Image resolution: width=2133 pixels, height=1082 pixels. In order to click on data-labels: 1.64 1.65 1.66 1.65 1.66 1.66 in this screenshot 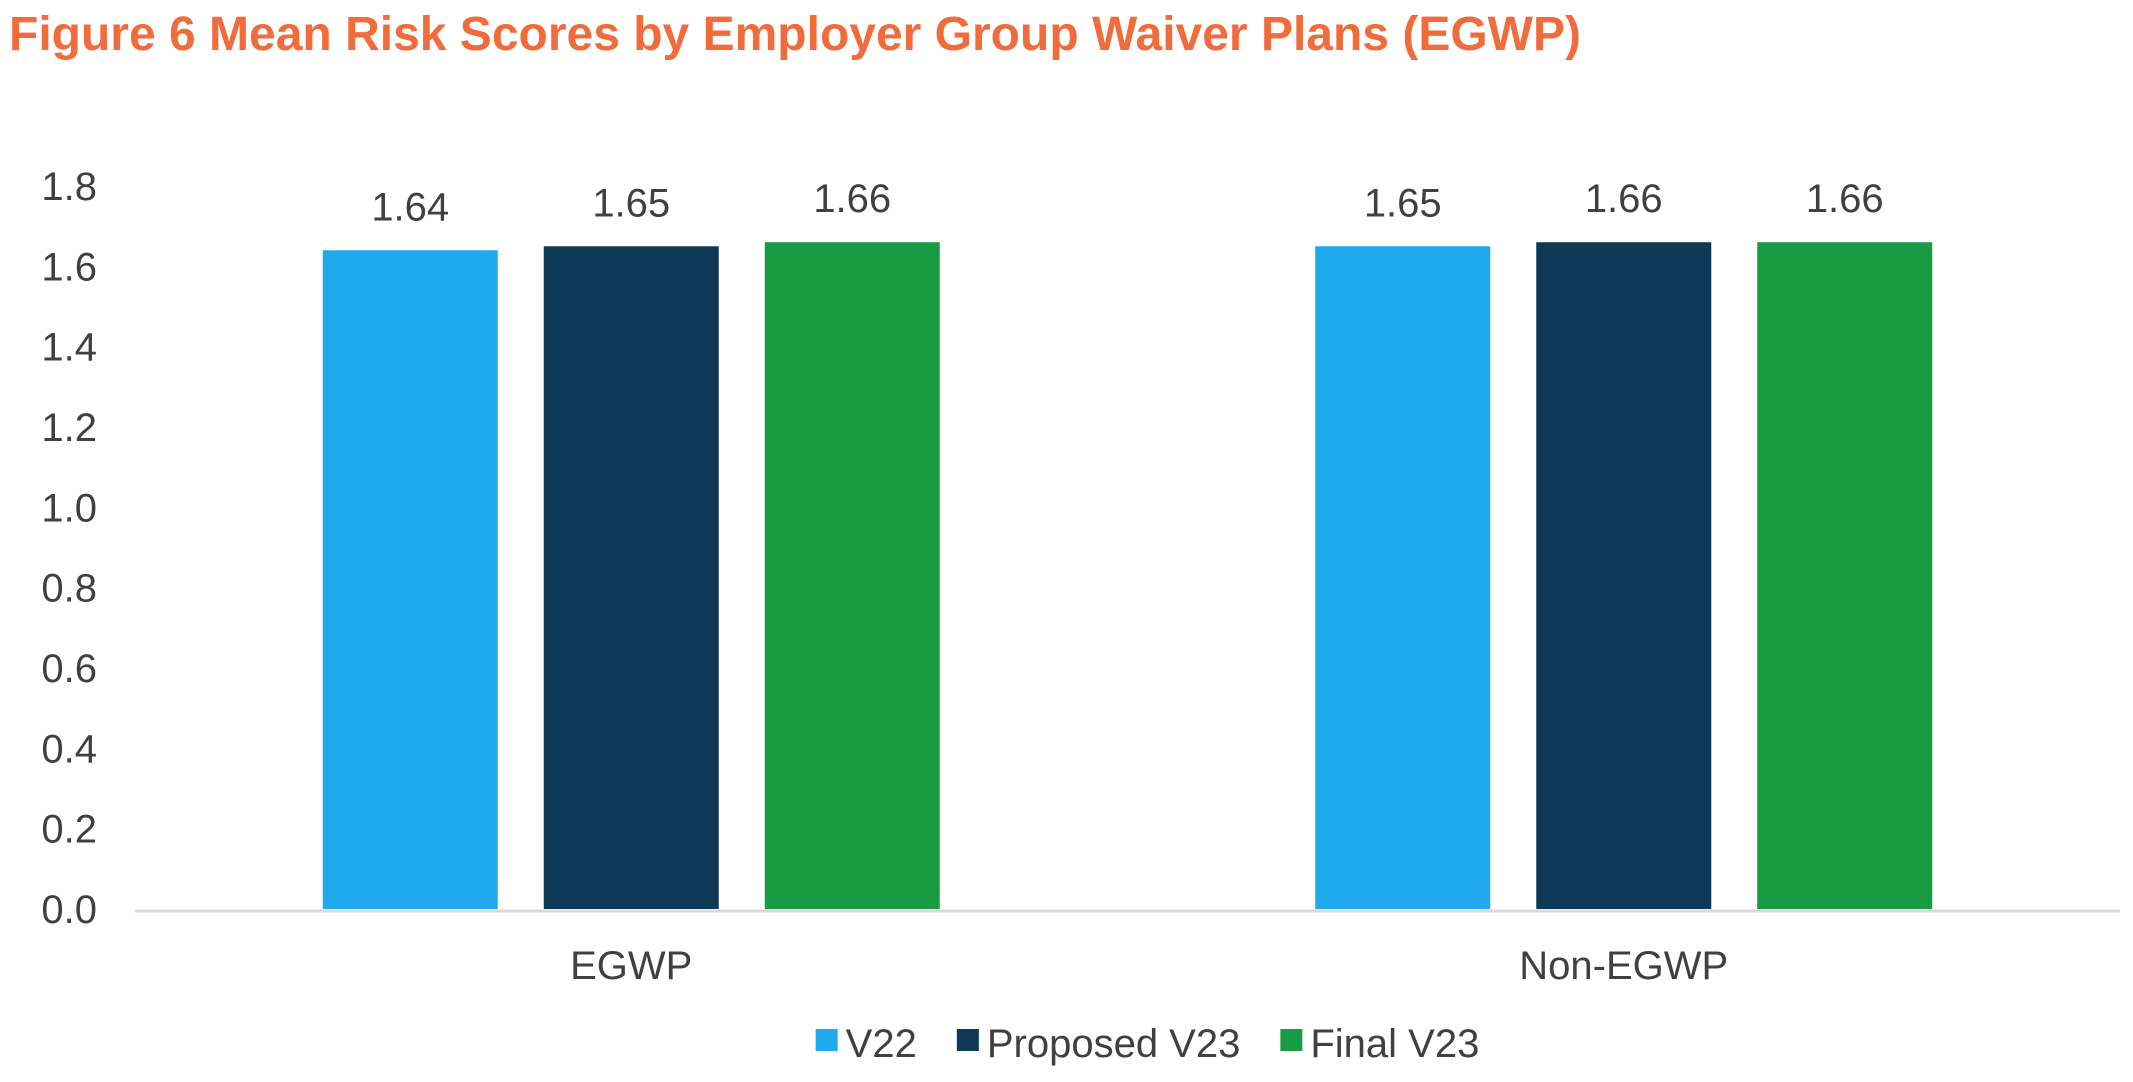, I will do `click(1127, 203)`.